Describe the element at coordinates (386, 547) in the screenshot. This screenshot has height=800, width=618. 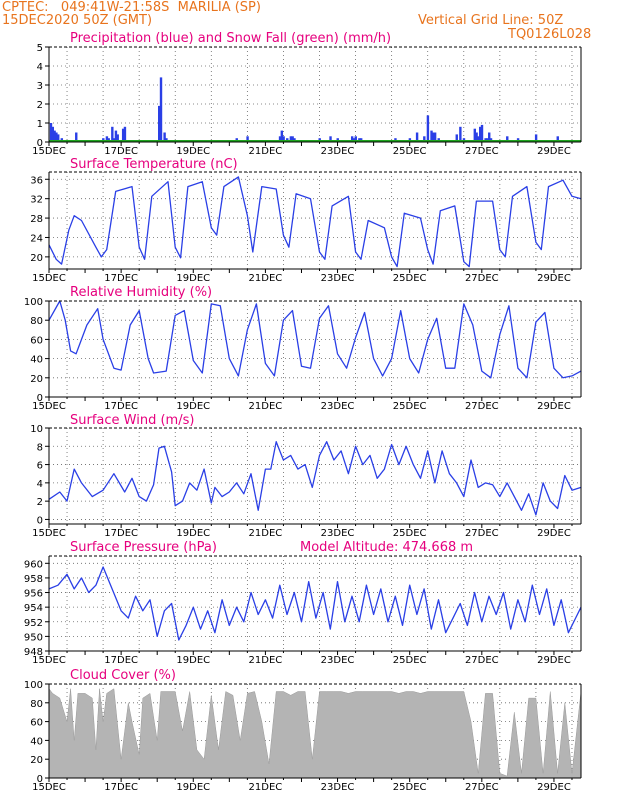
I see `pressure-annotation: Model Altitude: 474.668 m` at that location.